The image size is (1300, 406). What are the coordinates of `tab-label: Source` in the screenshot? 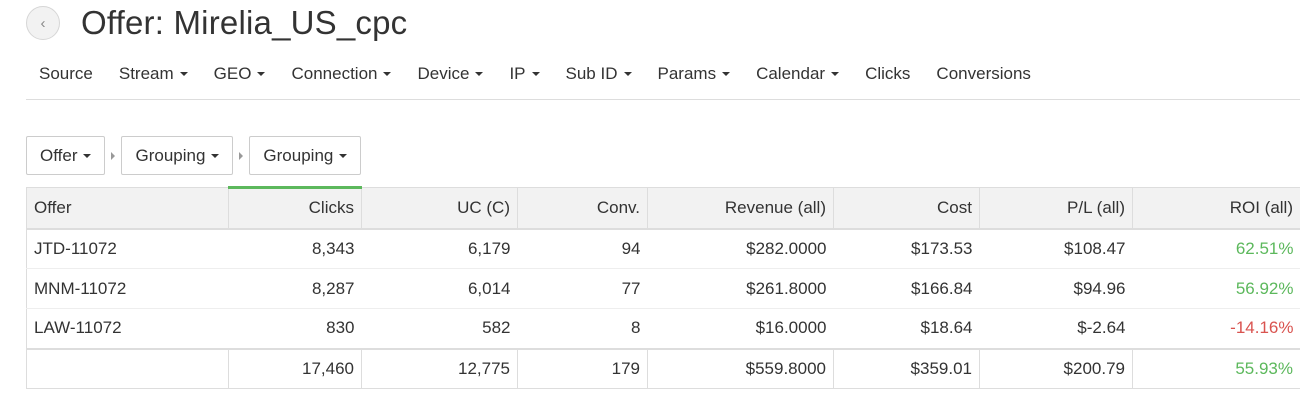 It's located at (66, 73).